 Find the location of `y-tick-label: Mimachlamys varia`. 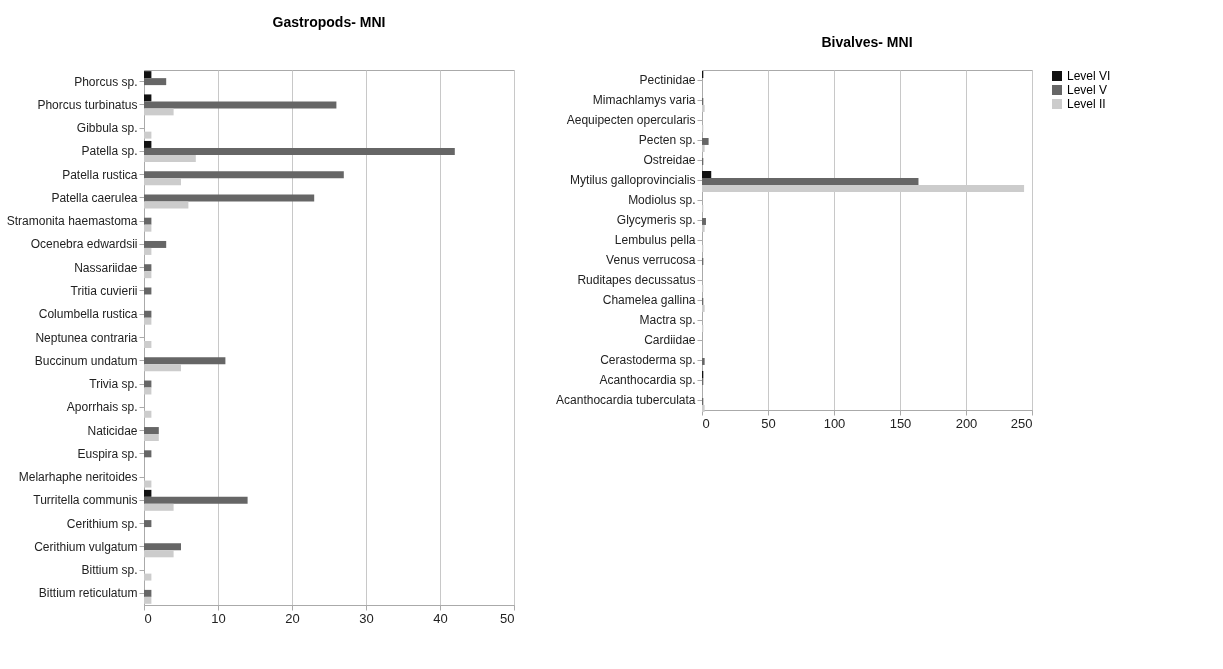

y-tick-label: Mimachlamys varia is located at coordinates (644, 100).